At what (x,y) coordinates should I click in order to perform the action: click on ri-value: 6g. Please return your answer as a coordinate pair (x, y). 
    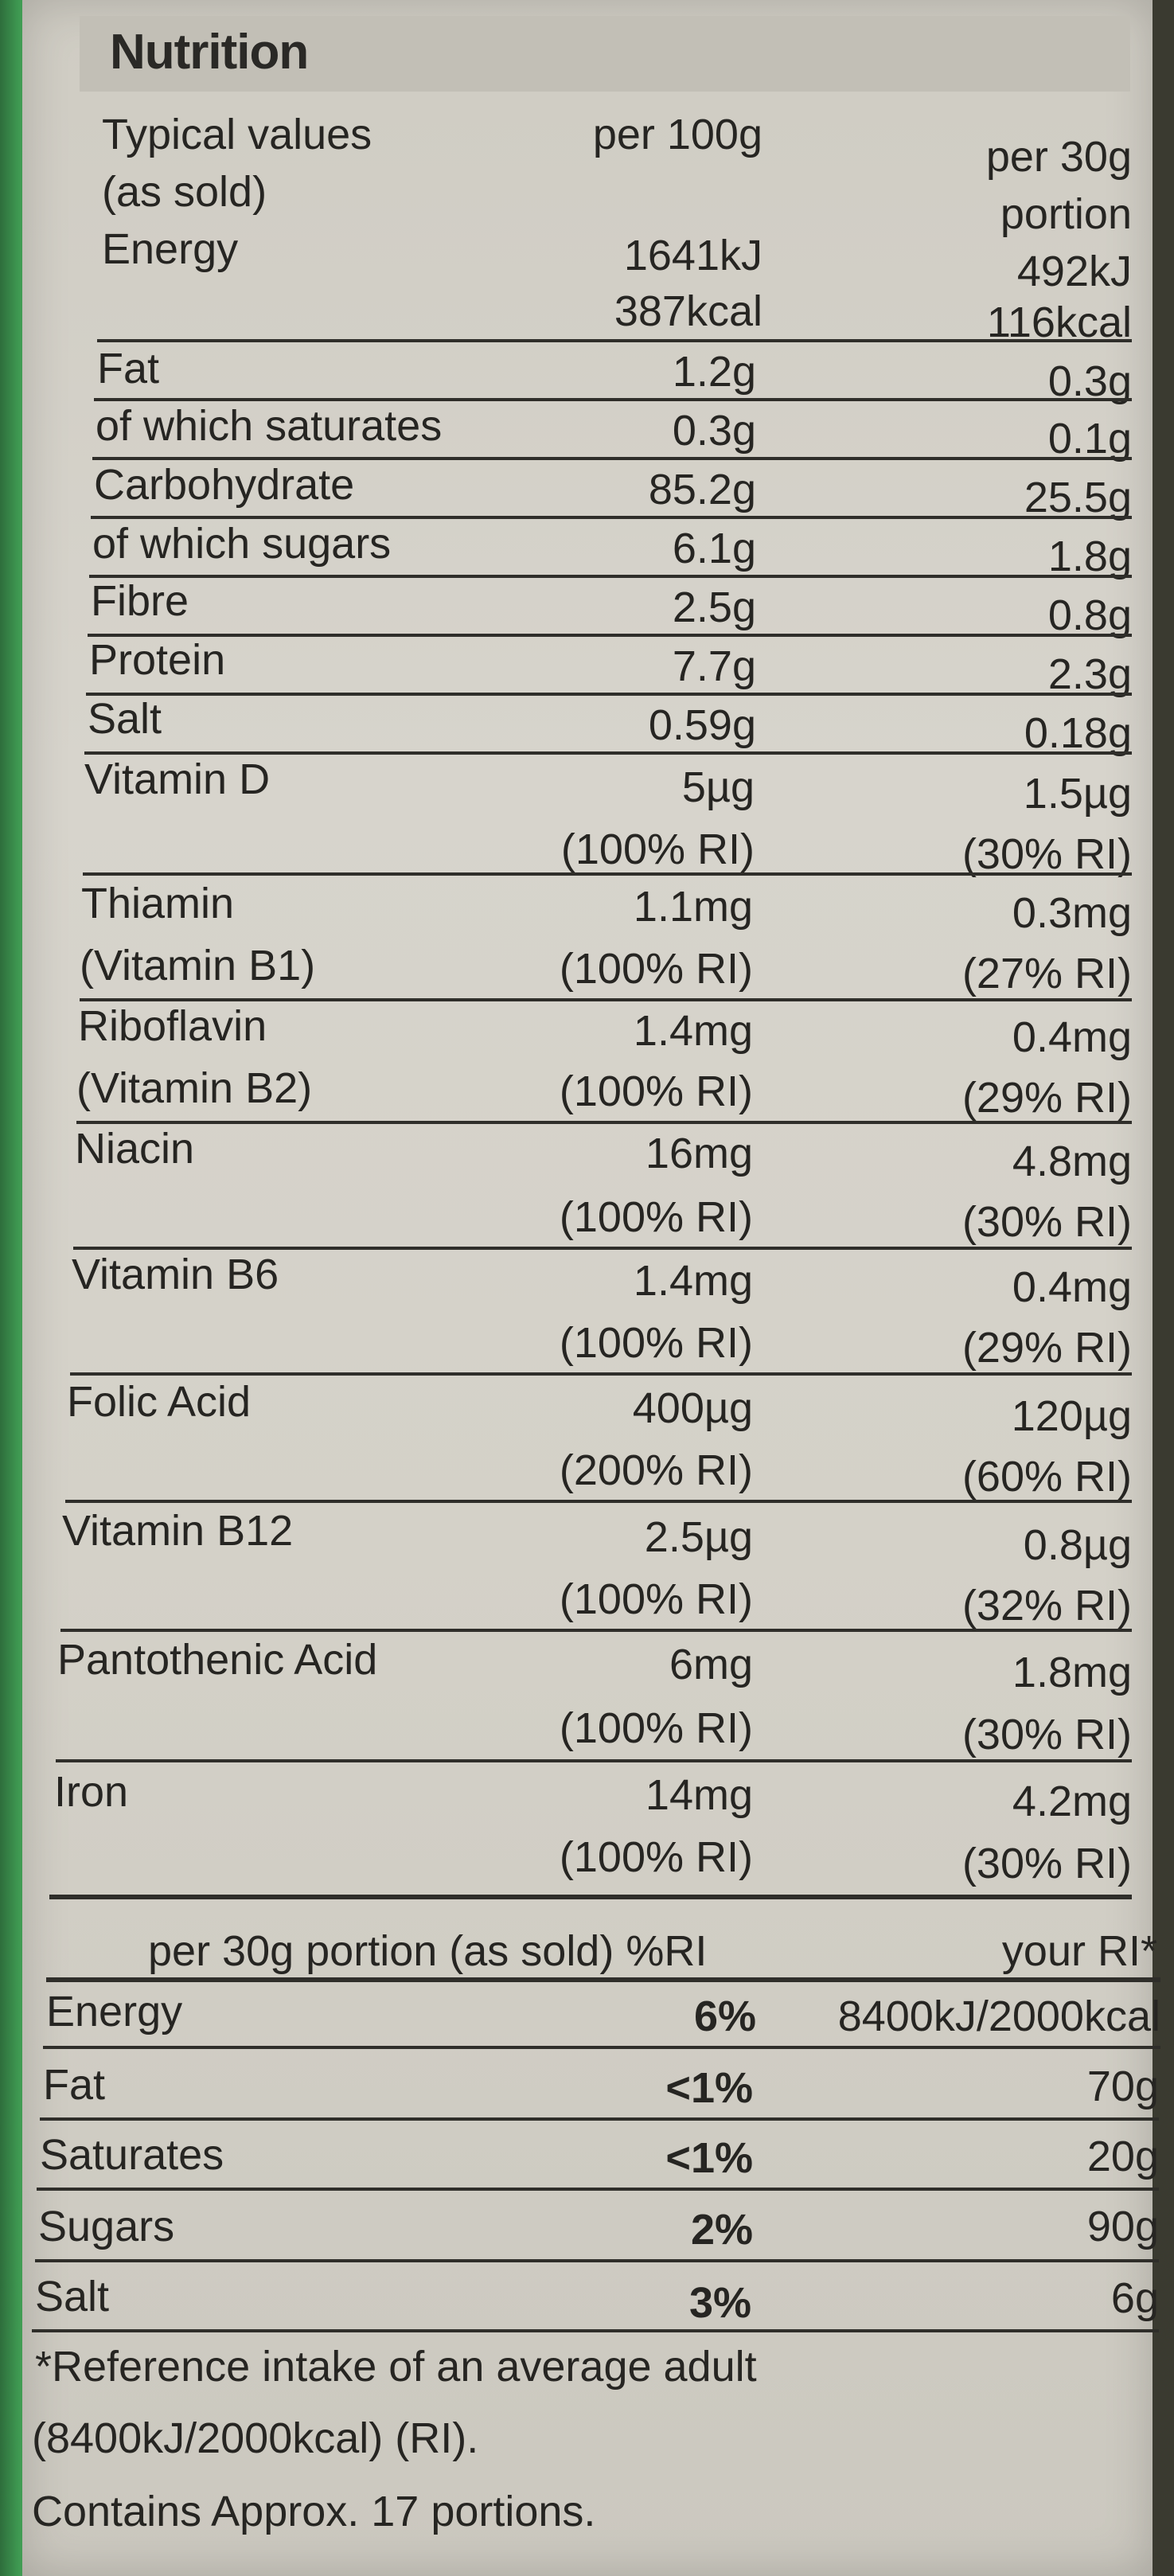
    Looking at the image, I should click on (1134, 2298).